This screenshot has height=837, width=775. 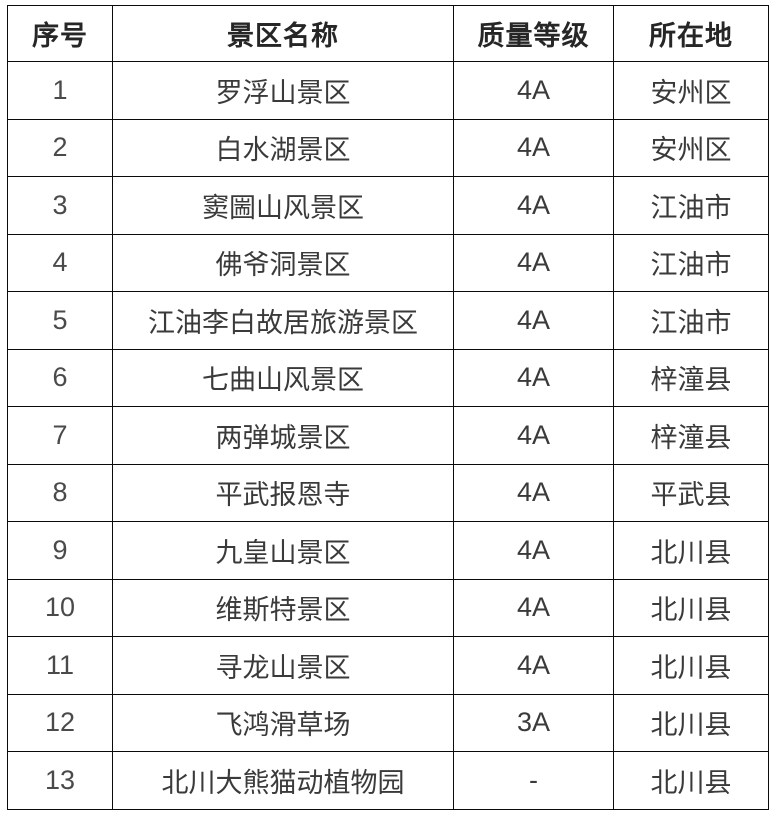 What do you see at coordinates (60, 550) in the screenshot?
I see `cell-index: 9` at bounding box center [60, 550].